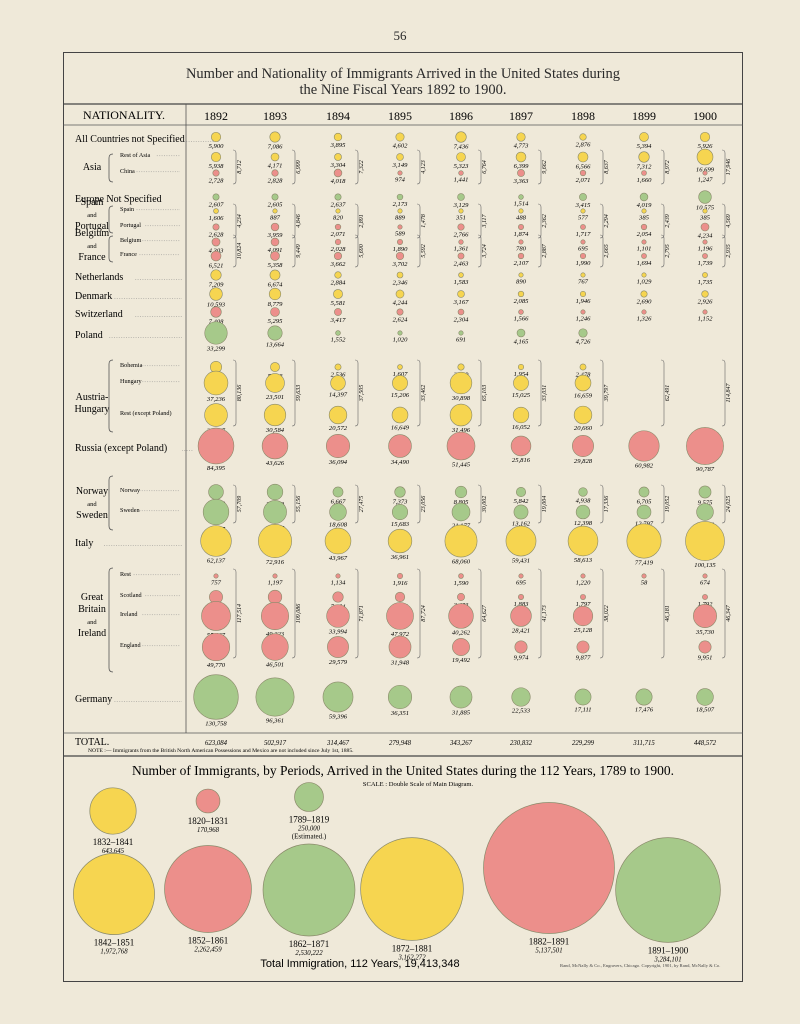 This screenshot has height=1024, width=800. What do you see at coordinates (275, 665) in the screenshot?
I see `value-label: 46,501` at bounding box center [275, 665].